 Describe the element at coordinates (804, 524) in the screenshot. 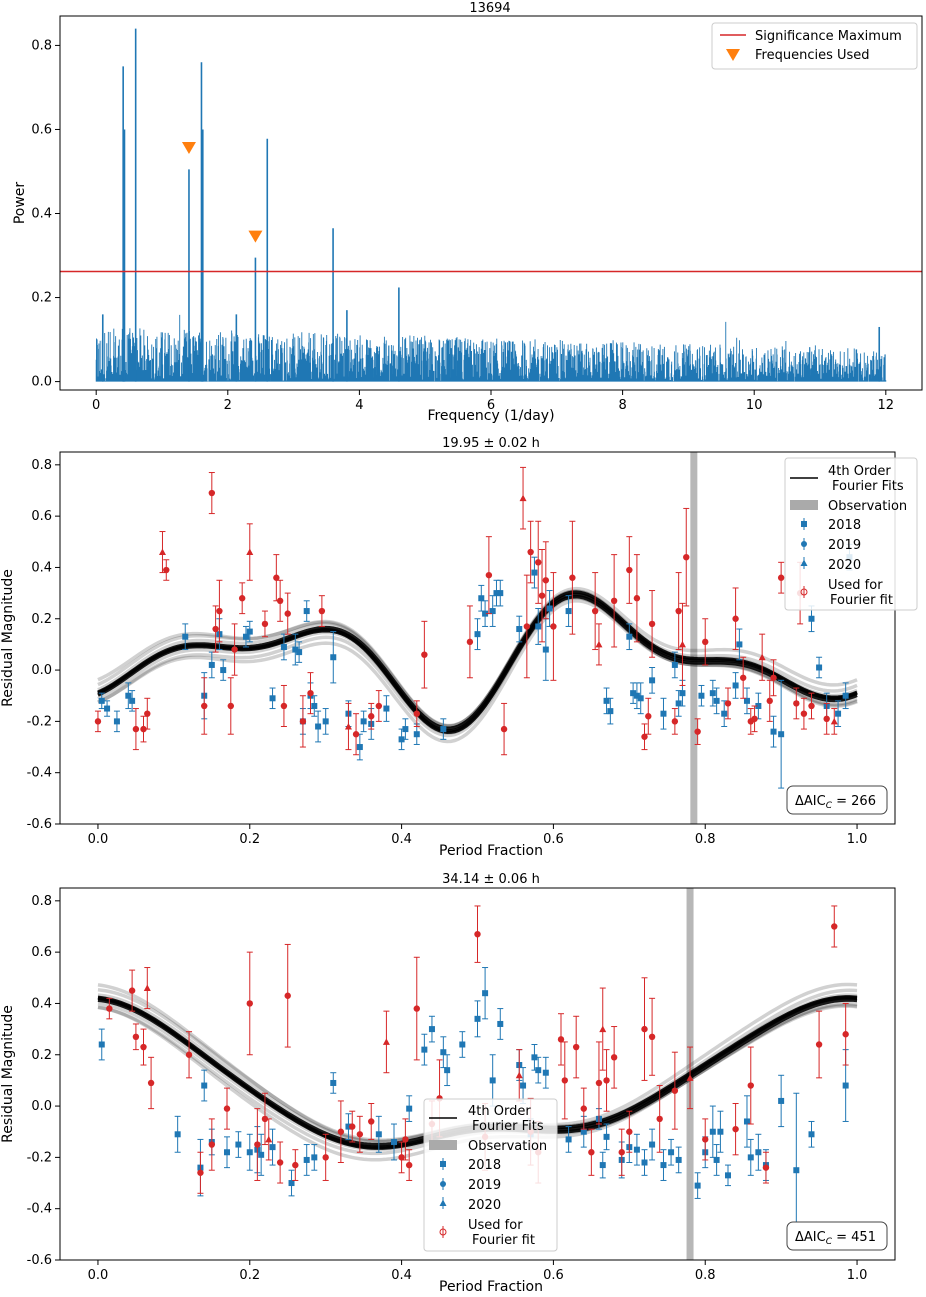

I see `legend-2018-marker` at that location.